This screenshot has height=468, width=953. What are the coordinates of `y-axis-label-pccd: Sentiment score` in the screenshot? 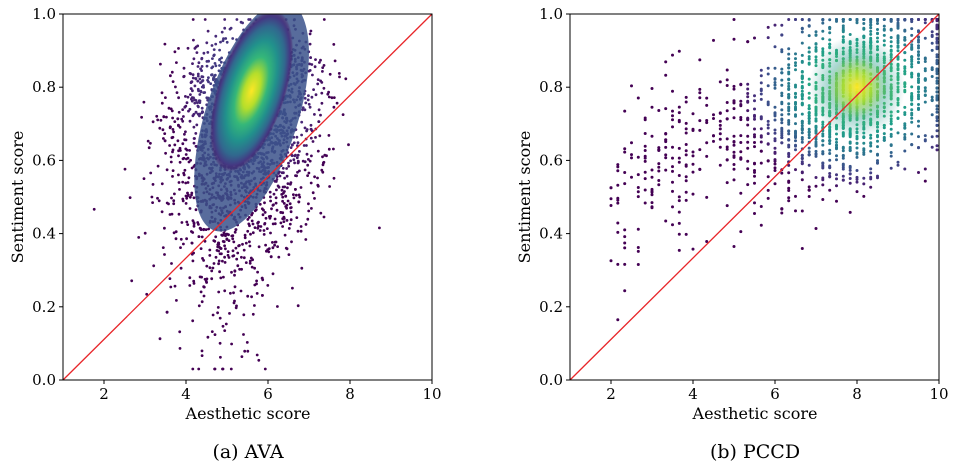 It's located at (524, 197).